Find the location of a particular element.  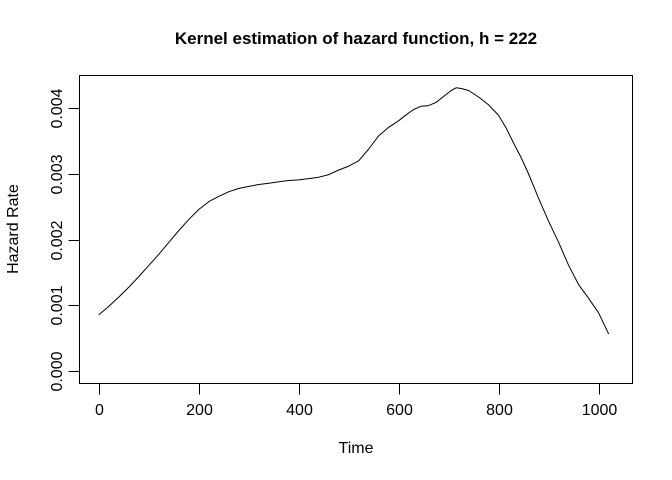

x-tick-label: 400 is located at coordinates (299, 410).